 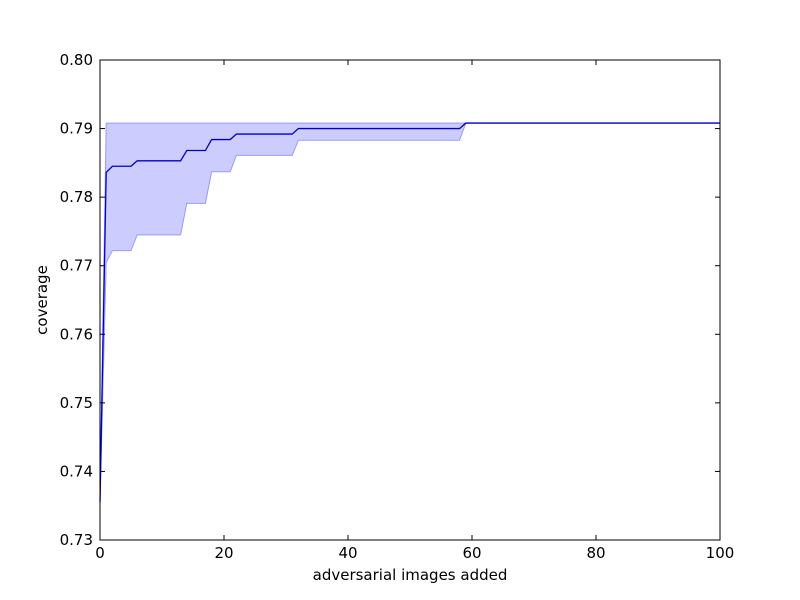 I want to click on y-tick-label: 0.74, so click(x=76, y=471).